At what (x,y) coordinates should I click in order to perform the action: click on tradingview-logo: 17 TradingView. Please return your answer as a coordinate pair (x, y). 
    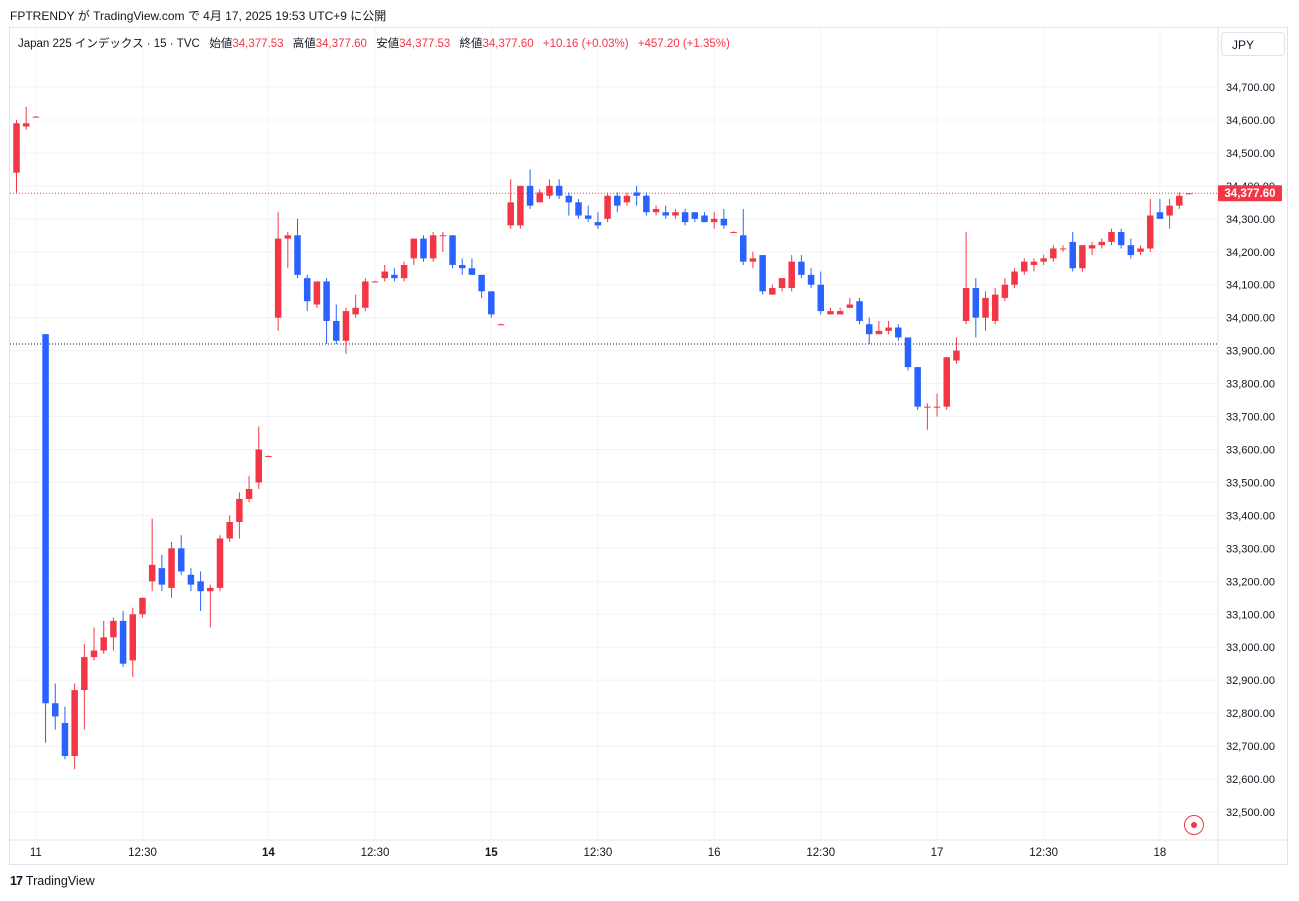
    Looking at the image, I should click on (52, 881).